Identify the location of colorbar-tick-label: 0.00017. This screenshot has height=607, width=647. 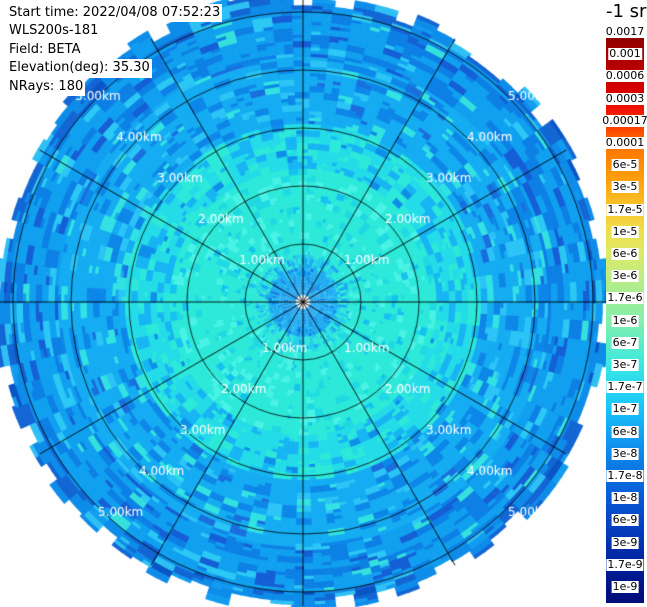
(624, 120).